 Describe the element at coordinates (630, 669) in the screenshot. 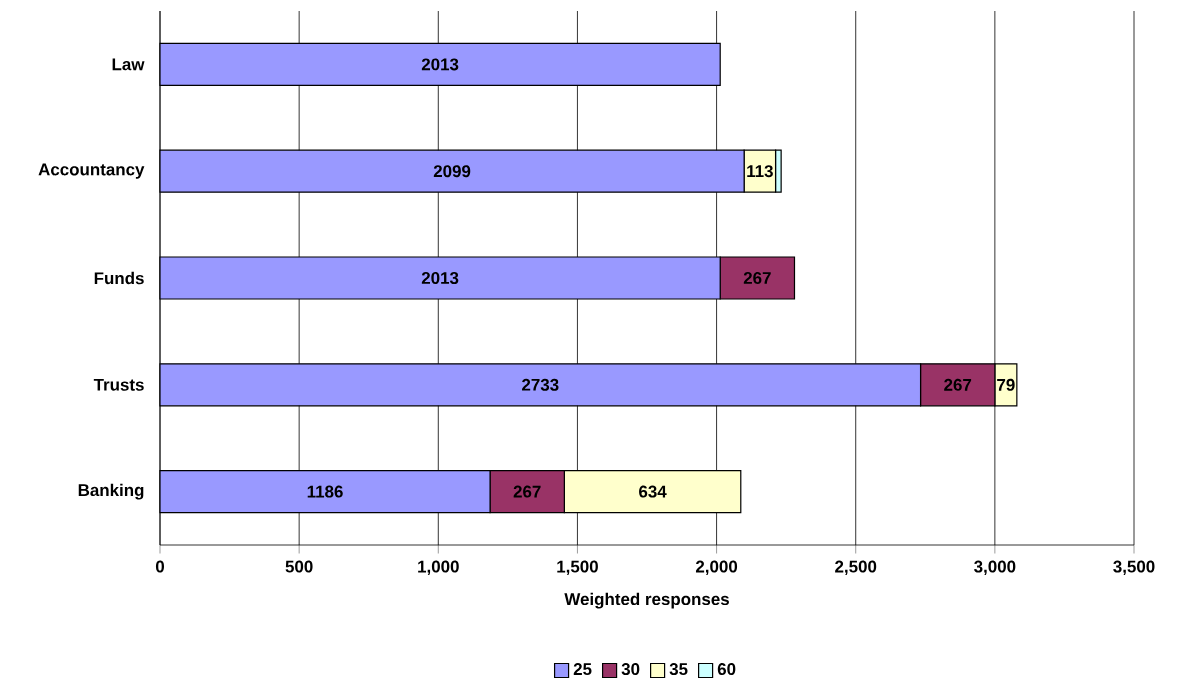

I see `legend-label: 30` at that location.